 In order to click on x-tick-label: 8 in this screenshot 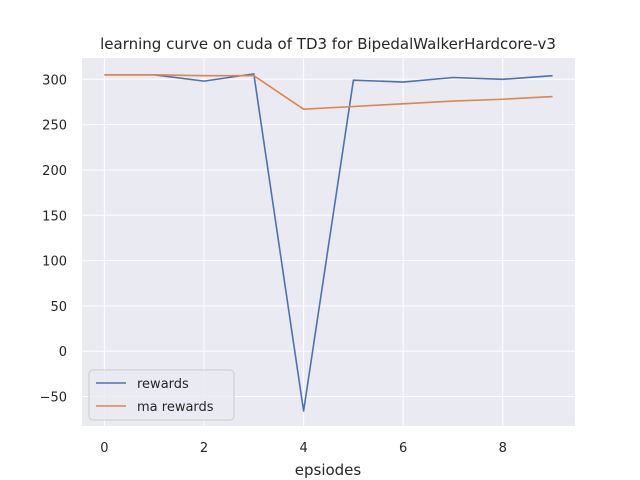, I will do `click(503, 448)`.